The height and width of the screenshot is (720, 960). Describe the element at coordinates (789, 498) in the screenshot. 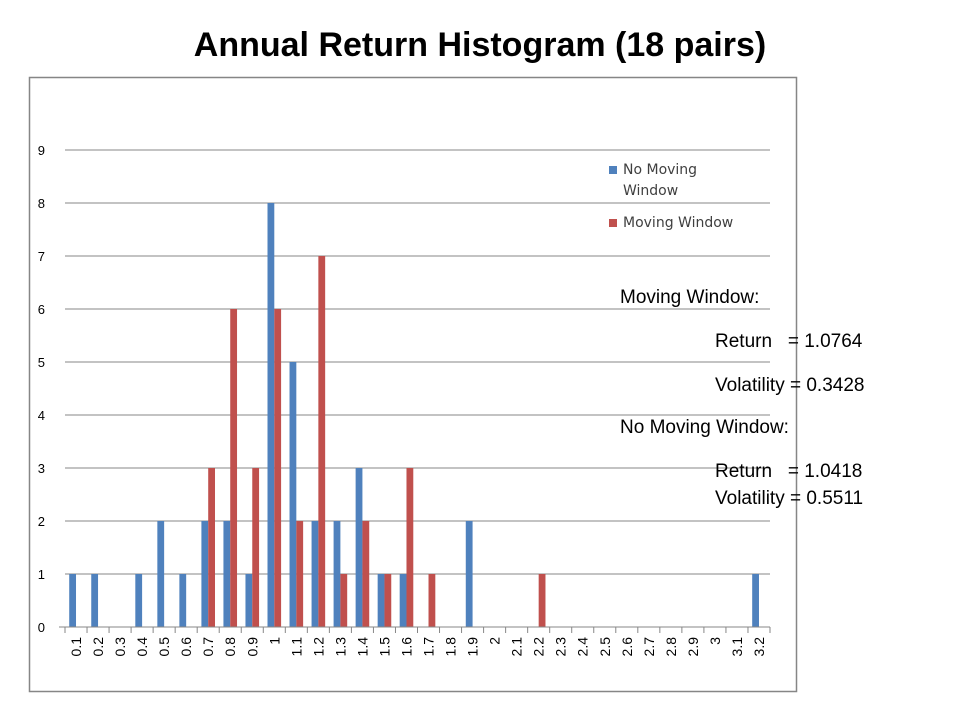

I see `no-moving-window-volatility: Volatility = 0.5511` at that location.